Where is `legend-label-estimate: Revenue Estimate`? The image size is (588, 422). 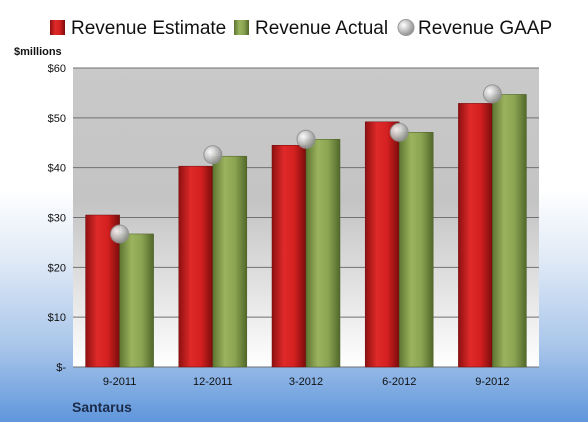 legend-label-estimate: Revenue Estimate is located at coordinates (148, 28).